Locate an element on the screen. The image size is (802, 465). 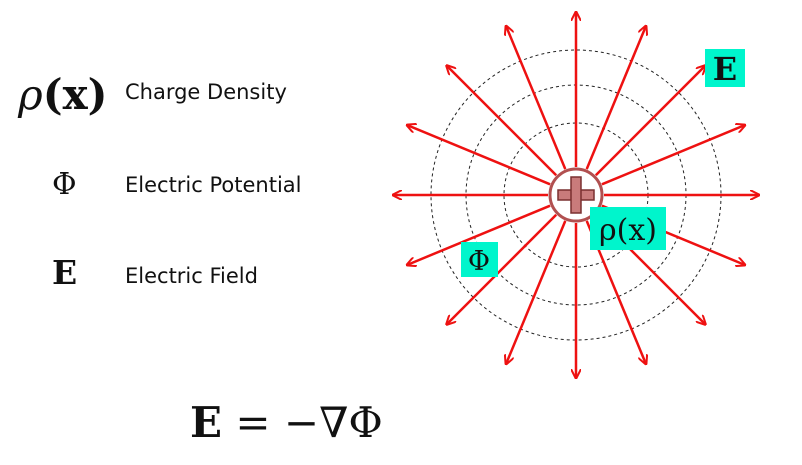
electric-field-symbol: E is located at coordinates (65, 272).